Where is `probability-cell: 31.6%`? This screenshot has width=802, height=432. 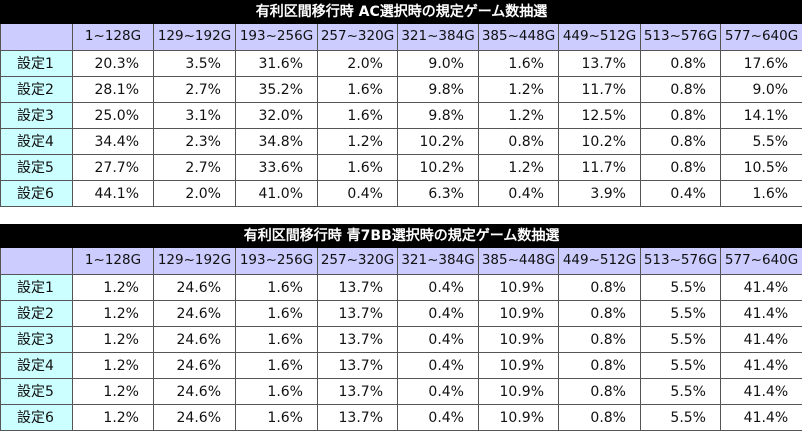
probability-cell: 31.6% is located at coordinates (276, 63).